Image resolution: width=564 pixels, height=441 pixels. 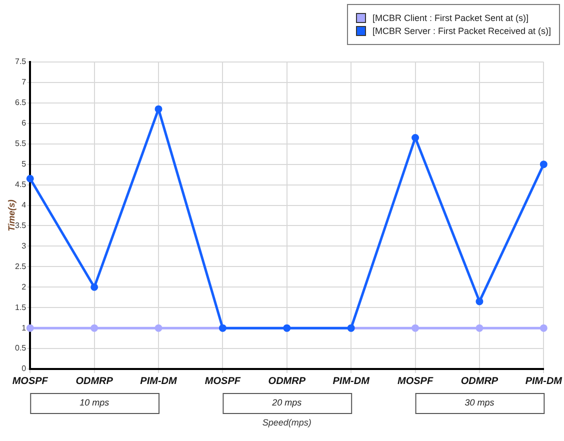 I want to click on y-tick-label: 5.5, so click(x=20, y=143).